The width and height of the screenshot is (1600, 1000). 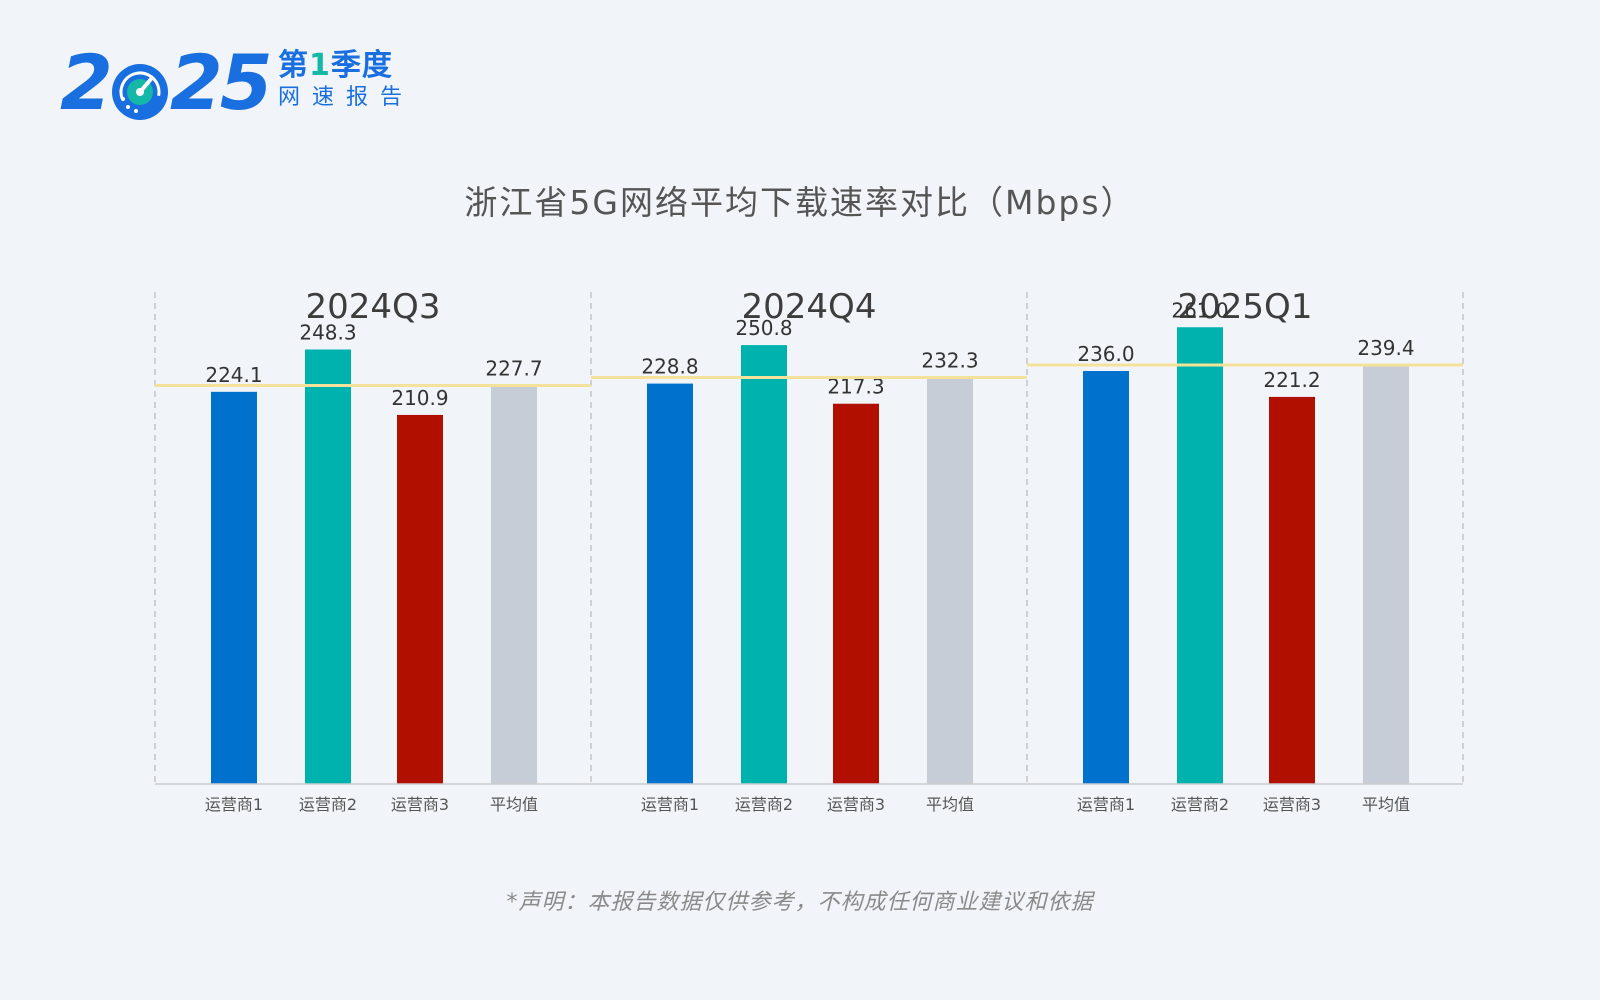 What do you see at coordinates (233, 375) in the screenshot?
I see `data-label: 224.1` at bounding box center [233, 375].